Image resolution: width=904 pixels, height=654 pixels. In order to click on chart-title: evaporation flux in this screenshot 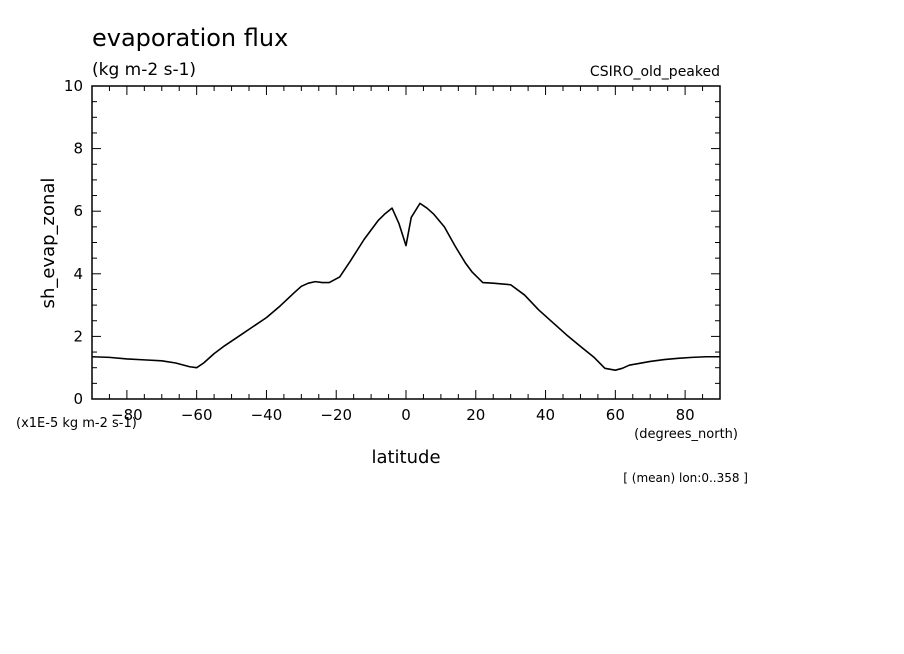, I will do `click(190, 38)`.